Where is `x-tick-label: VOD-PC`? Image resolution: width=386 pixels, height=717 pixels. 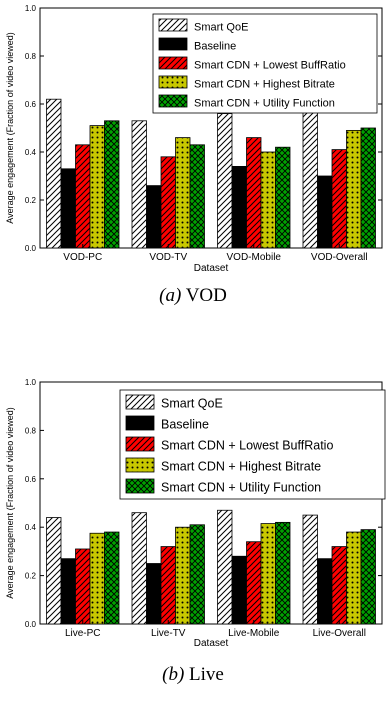
x-tick-label: VOD-PC is located at coordinates (82, 257).